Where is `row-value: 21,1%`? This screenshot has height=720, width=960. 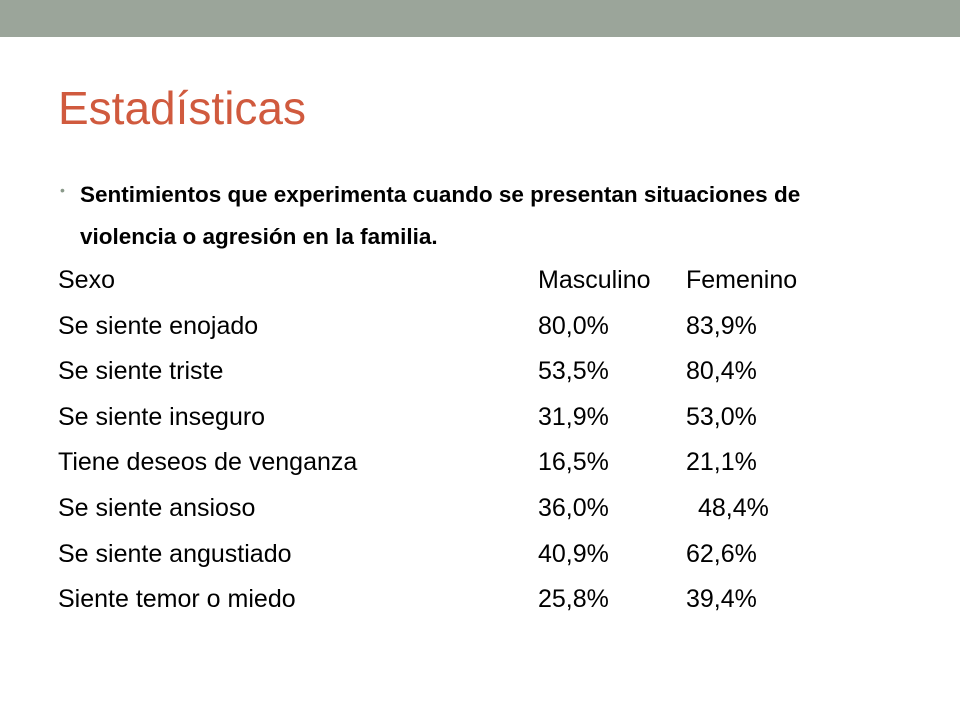 row-value: 21,1% is located at coordinates (721, 462).